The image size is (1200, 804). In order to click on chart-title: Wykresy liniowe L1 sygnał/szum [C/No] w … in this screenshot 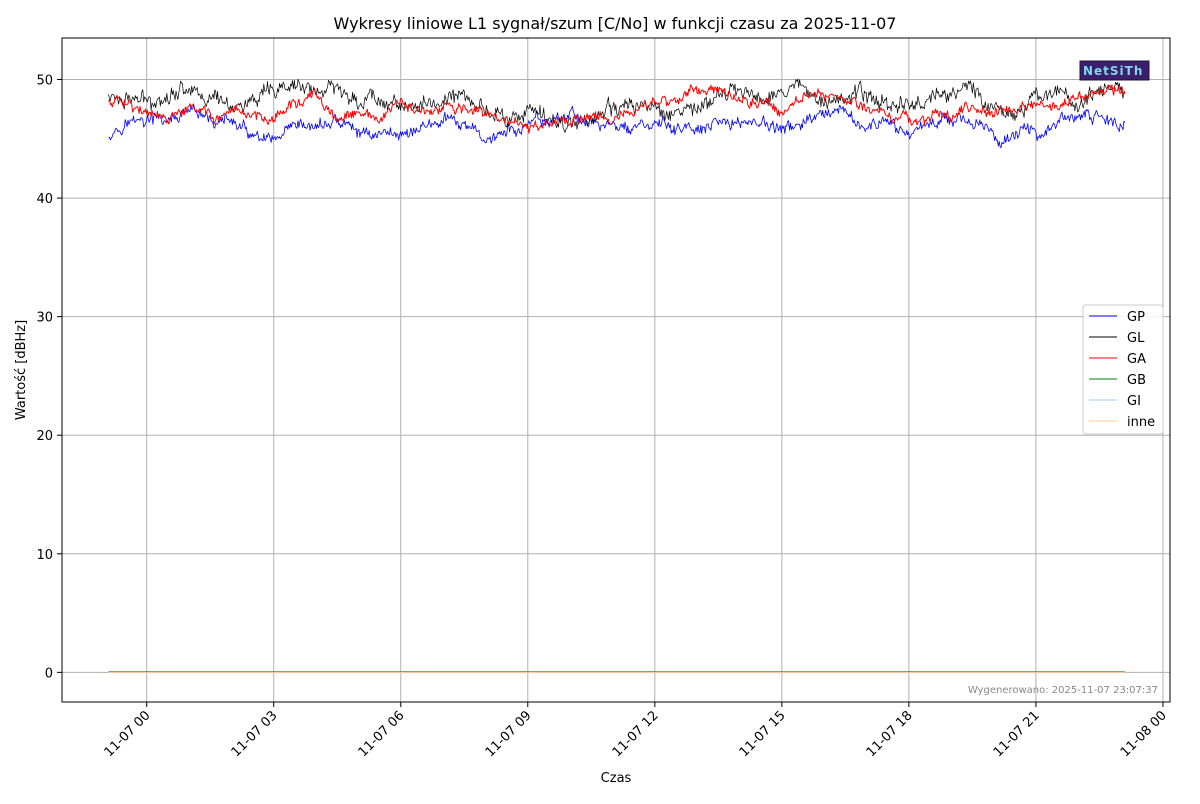, I will do `click(615, 23)`.